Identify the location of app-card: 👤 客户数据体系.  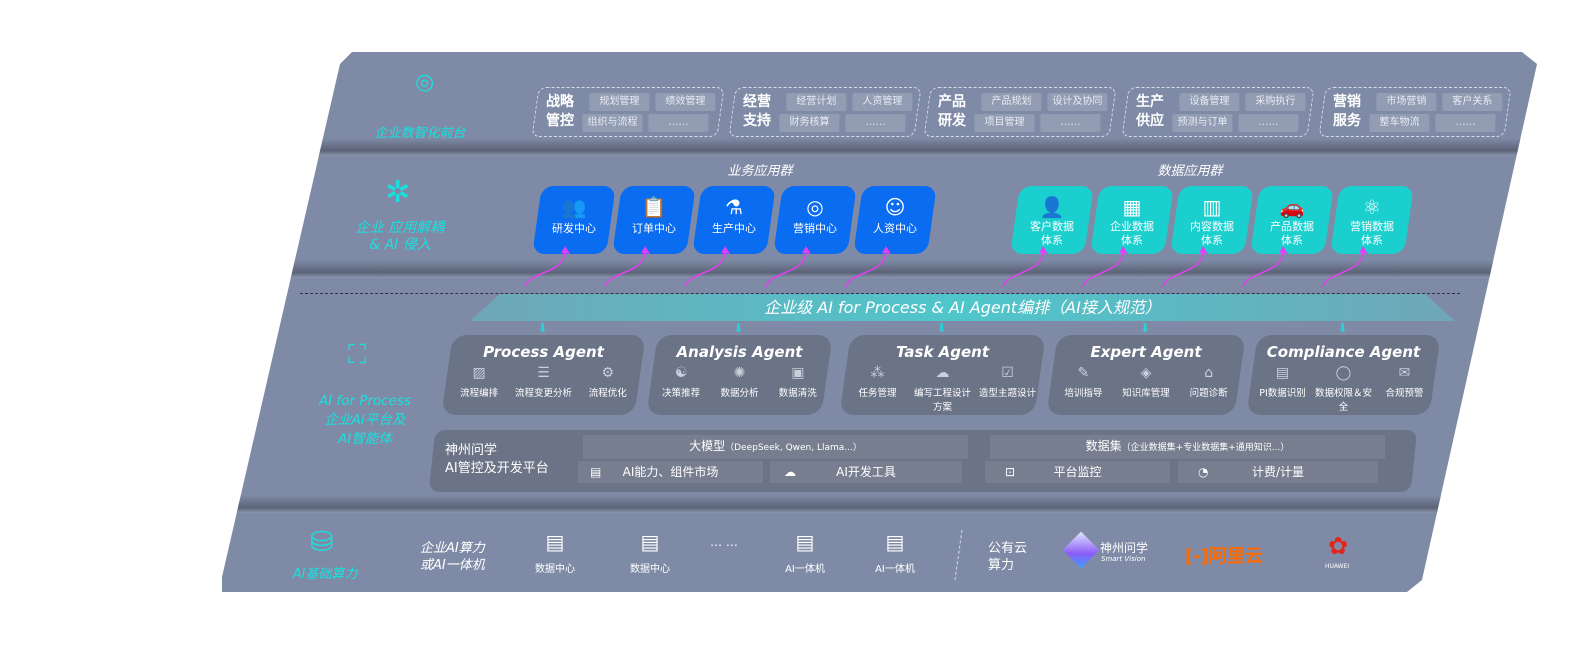
(1052, 220).